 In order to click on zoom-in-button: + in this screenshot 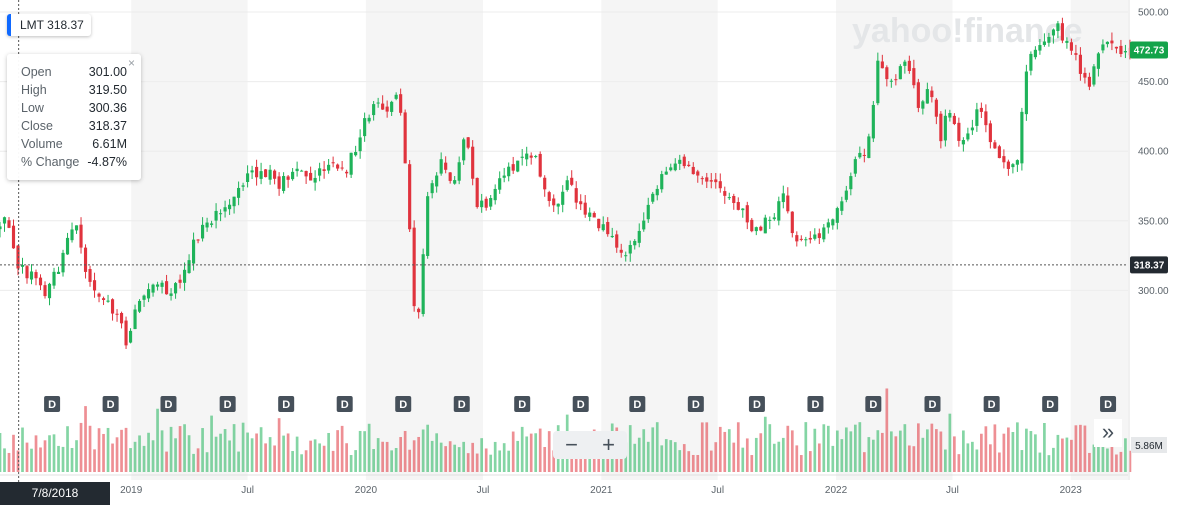, I will do `click(608, 444)`.